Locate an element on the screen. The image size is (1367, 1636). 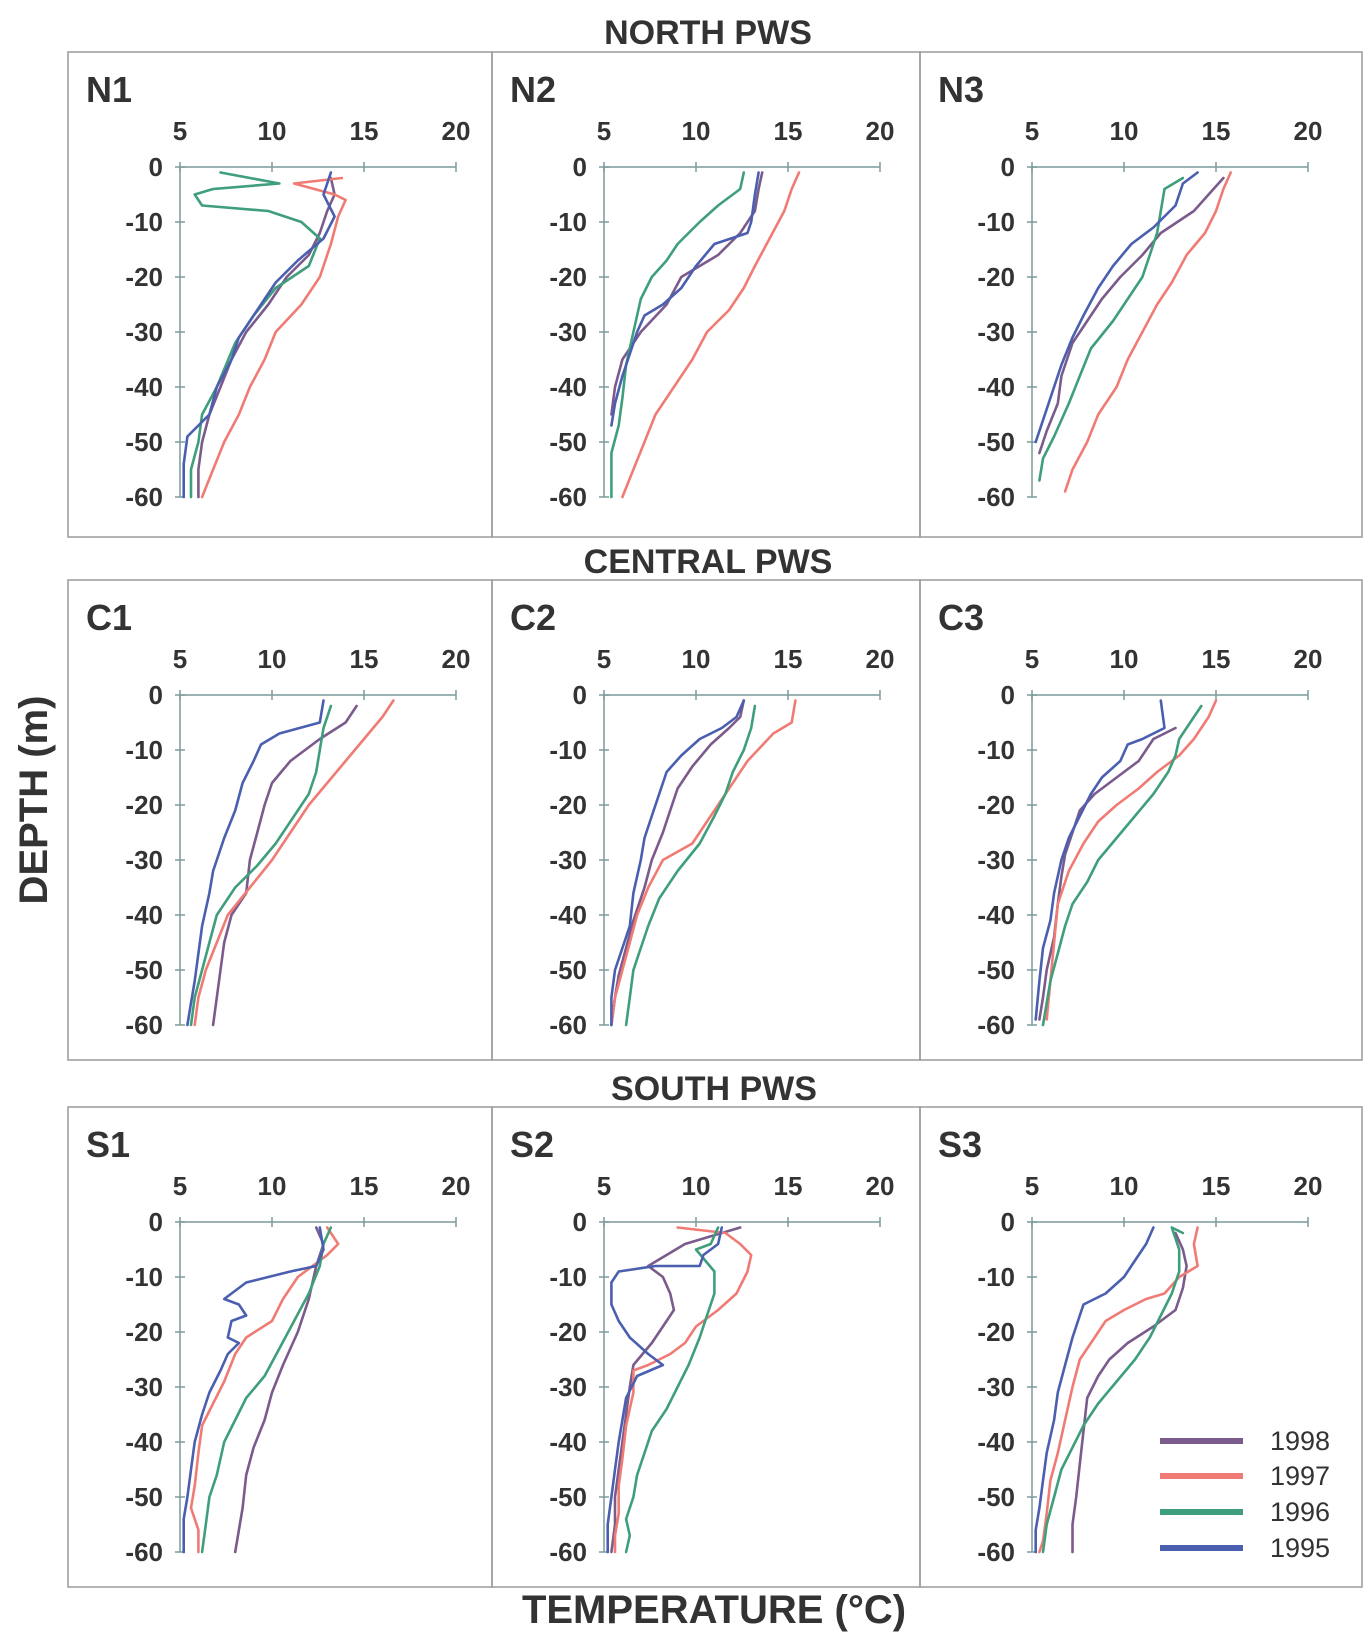
panel-n3: N3 5 10 15 20 0 -10 -20 -30 -40 -50 -60 is located at coordinates (1141, 294).